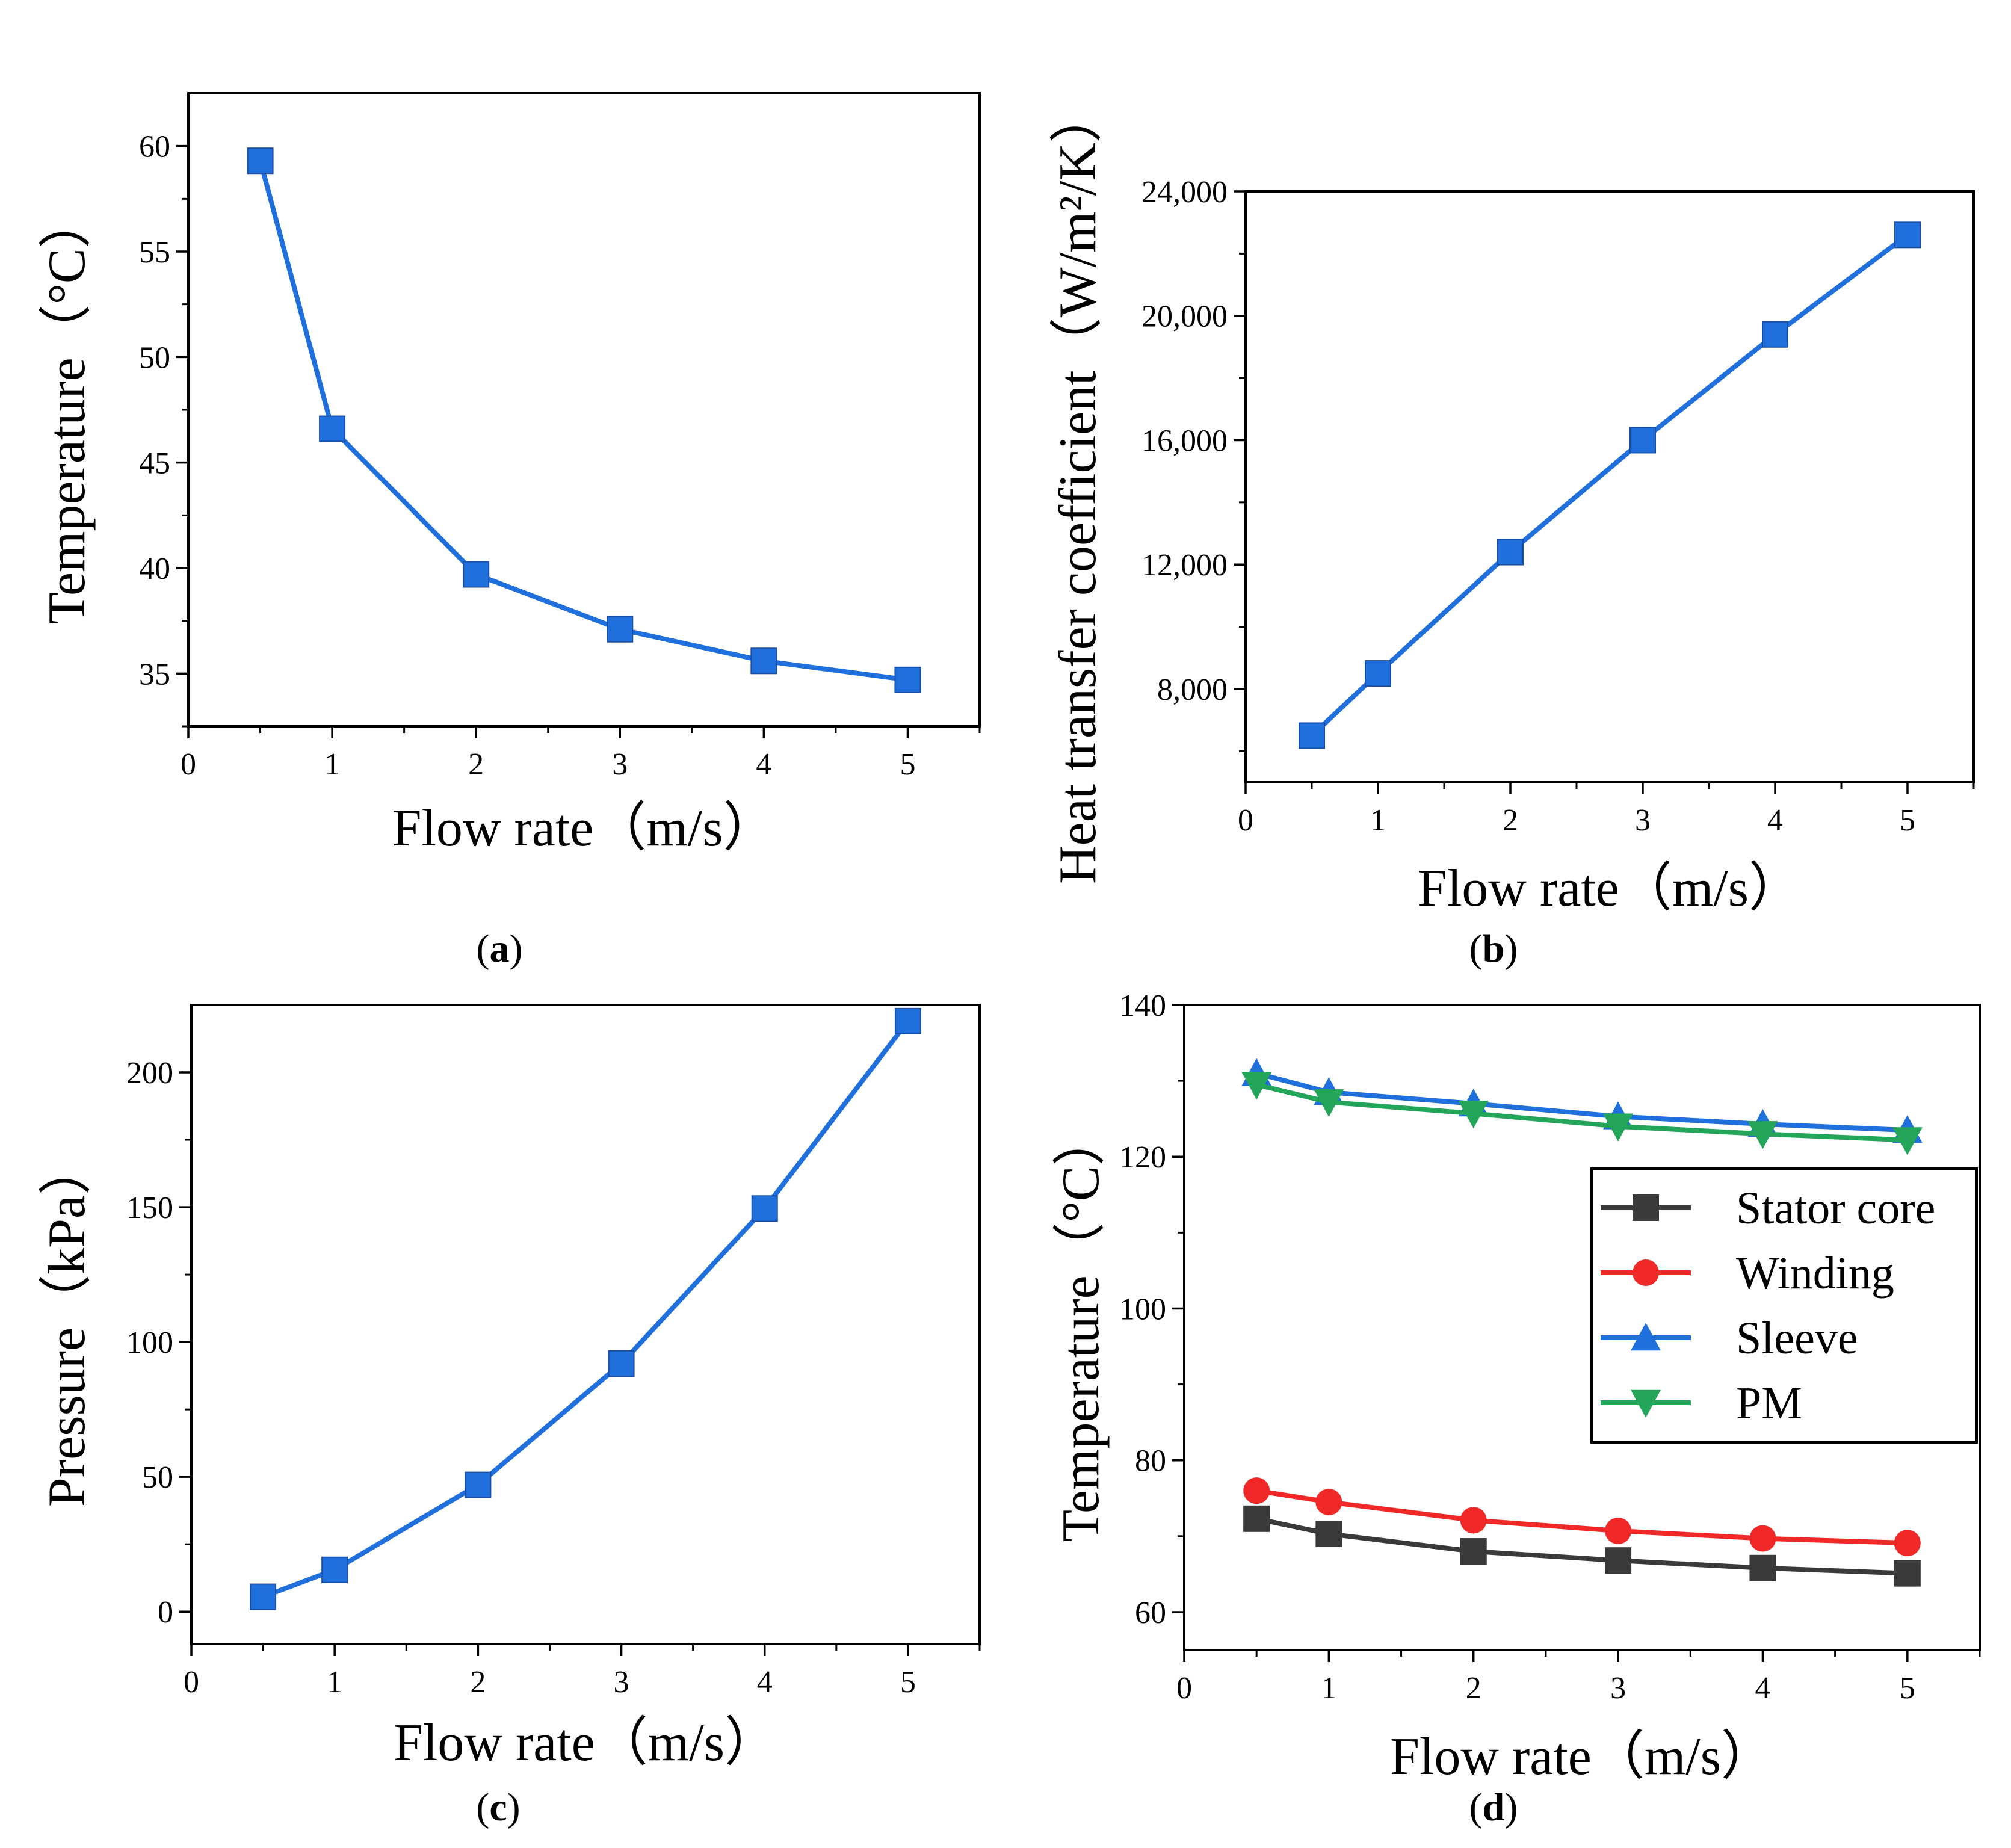 The image size is (2011, 1848). Describe the element at coordinates (1184, 441) in the screenshot. I see `y-tick-label: 16,000` at that location.